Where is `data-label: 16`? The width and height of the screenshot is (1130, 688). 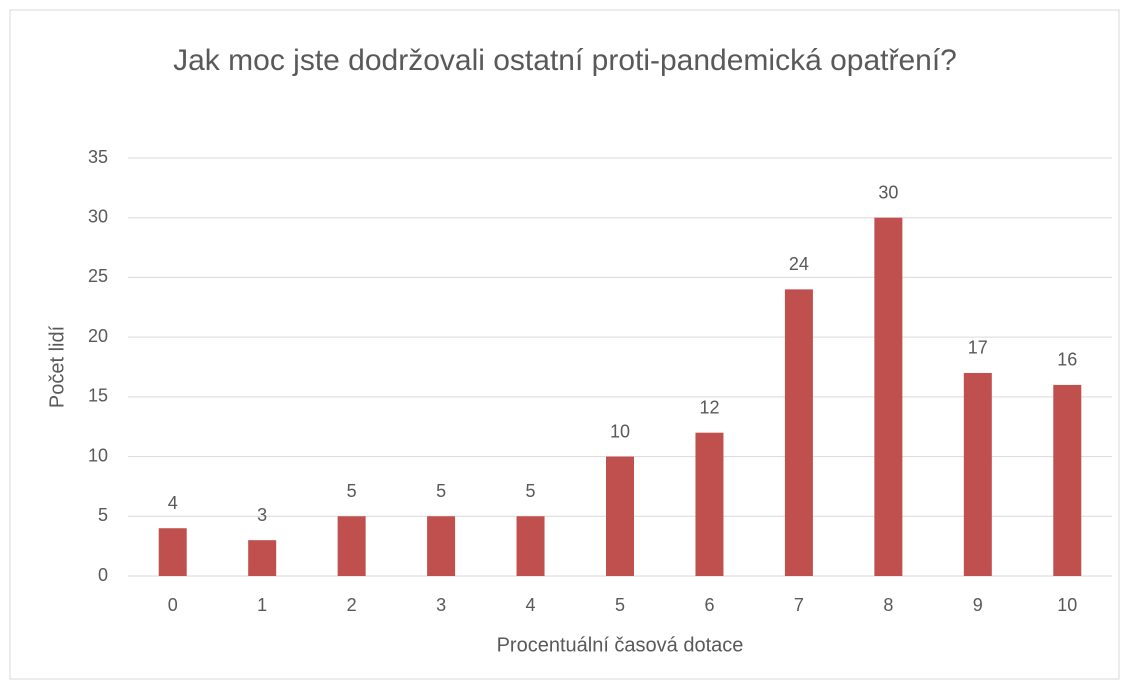
data-label: 16 is located at coordinates (1067, 360).